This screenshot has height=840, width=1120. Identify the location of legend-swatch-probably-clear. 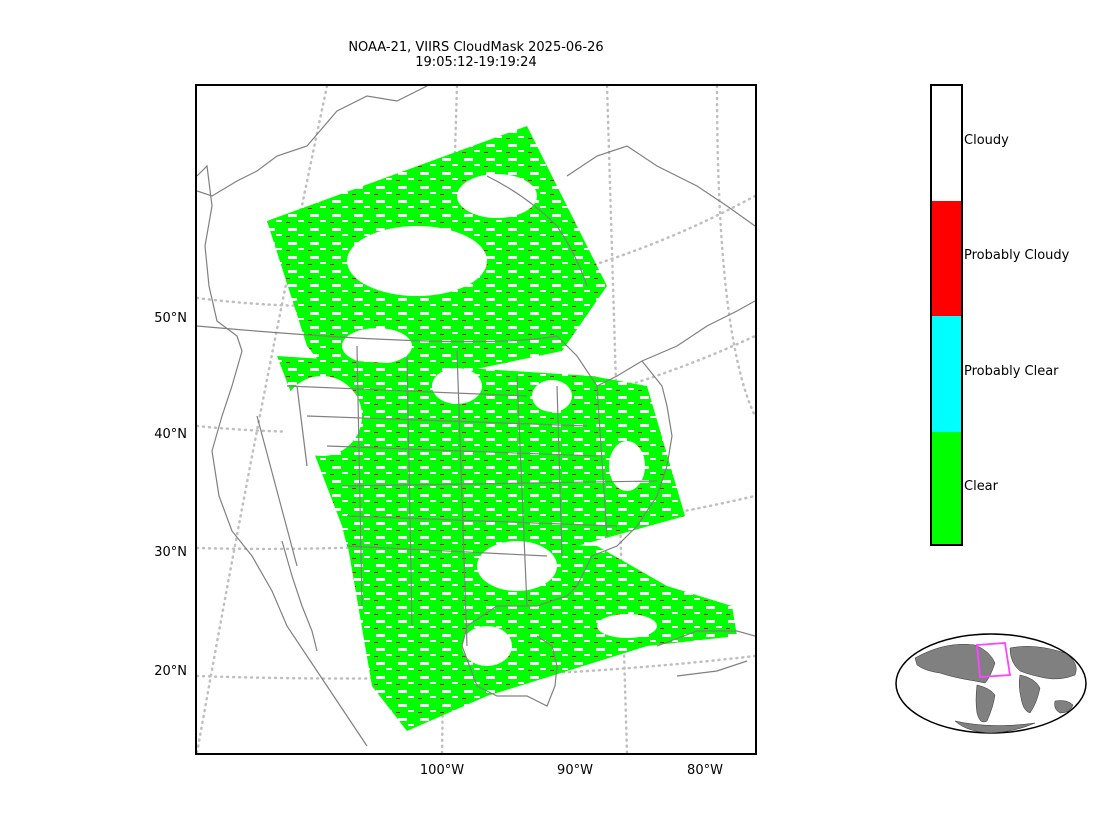
(946, 374).